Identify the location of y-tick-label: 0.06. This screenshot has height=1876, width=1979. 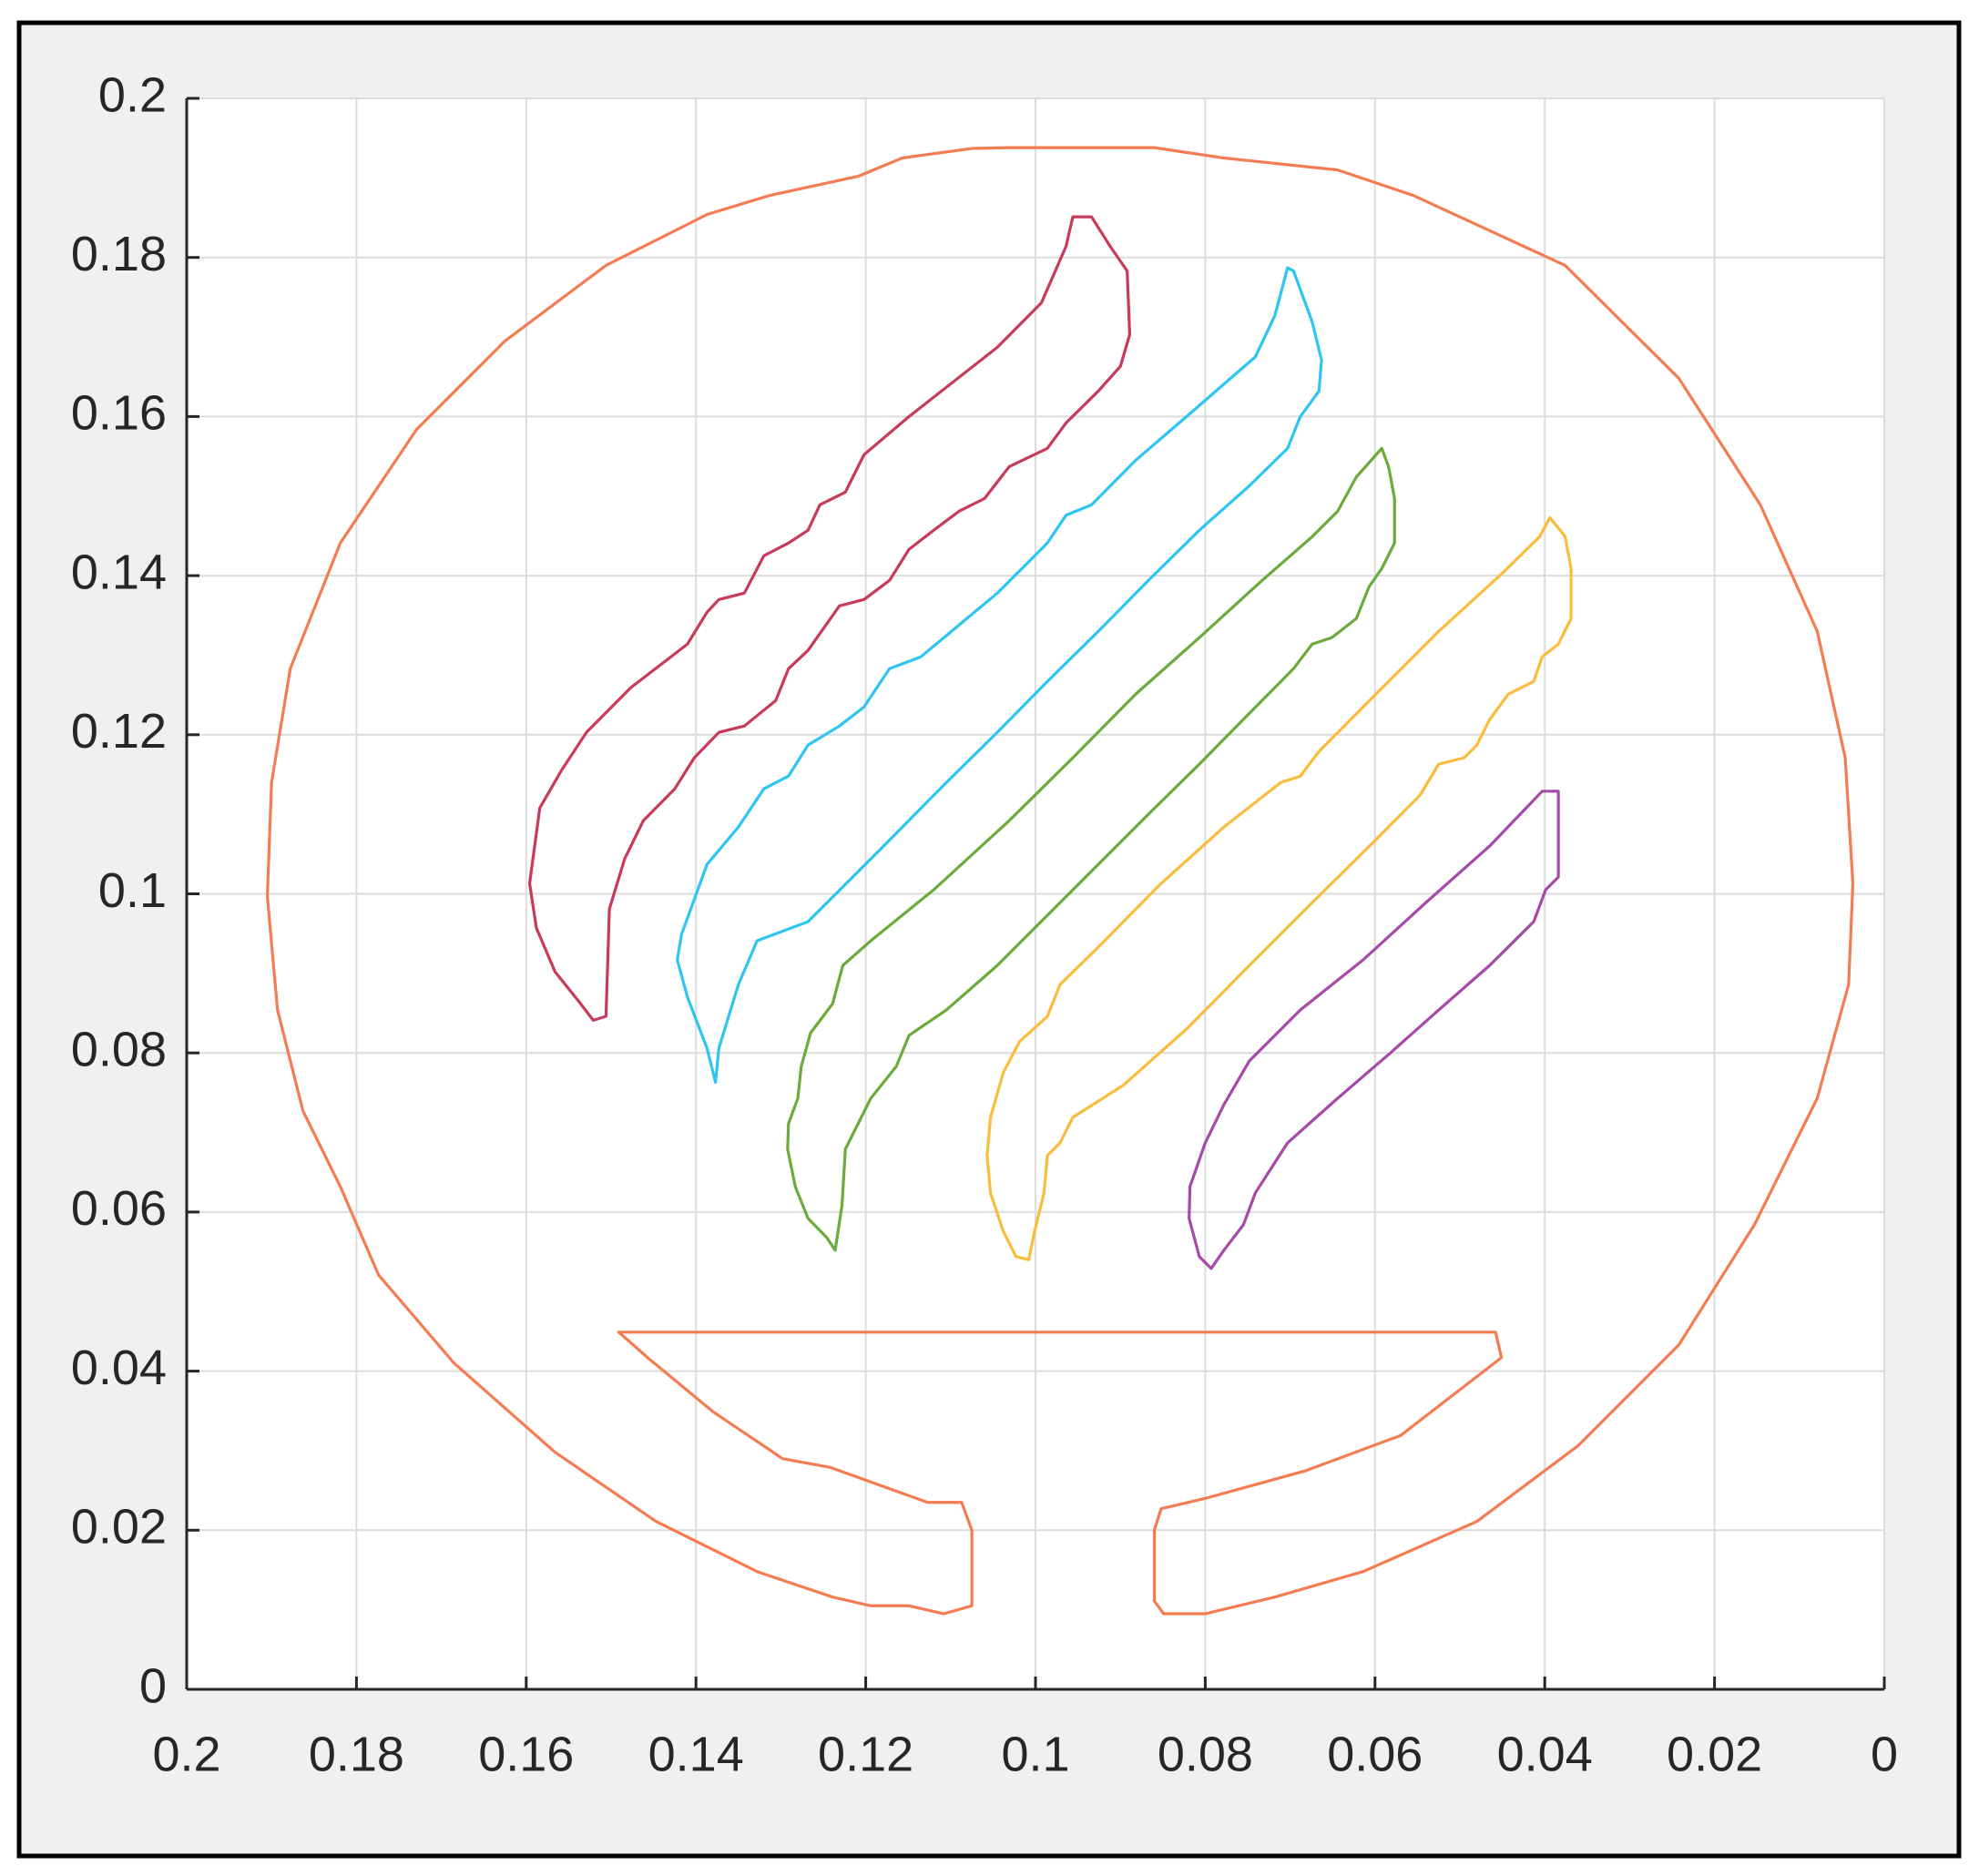
(119, 1208).